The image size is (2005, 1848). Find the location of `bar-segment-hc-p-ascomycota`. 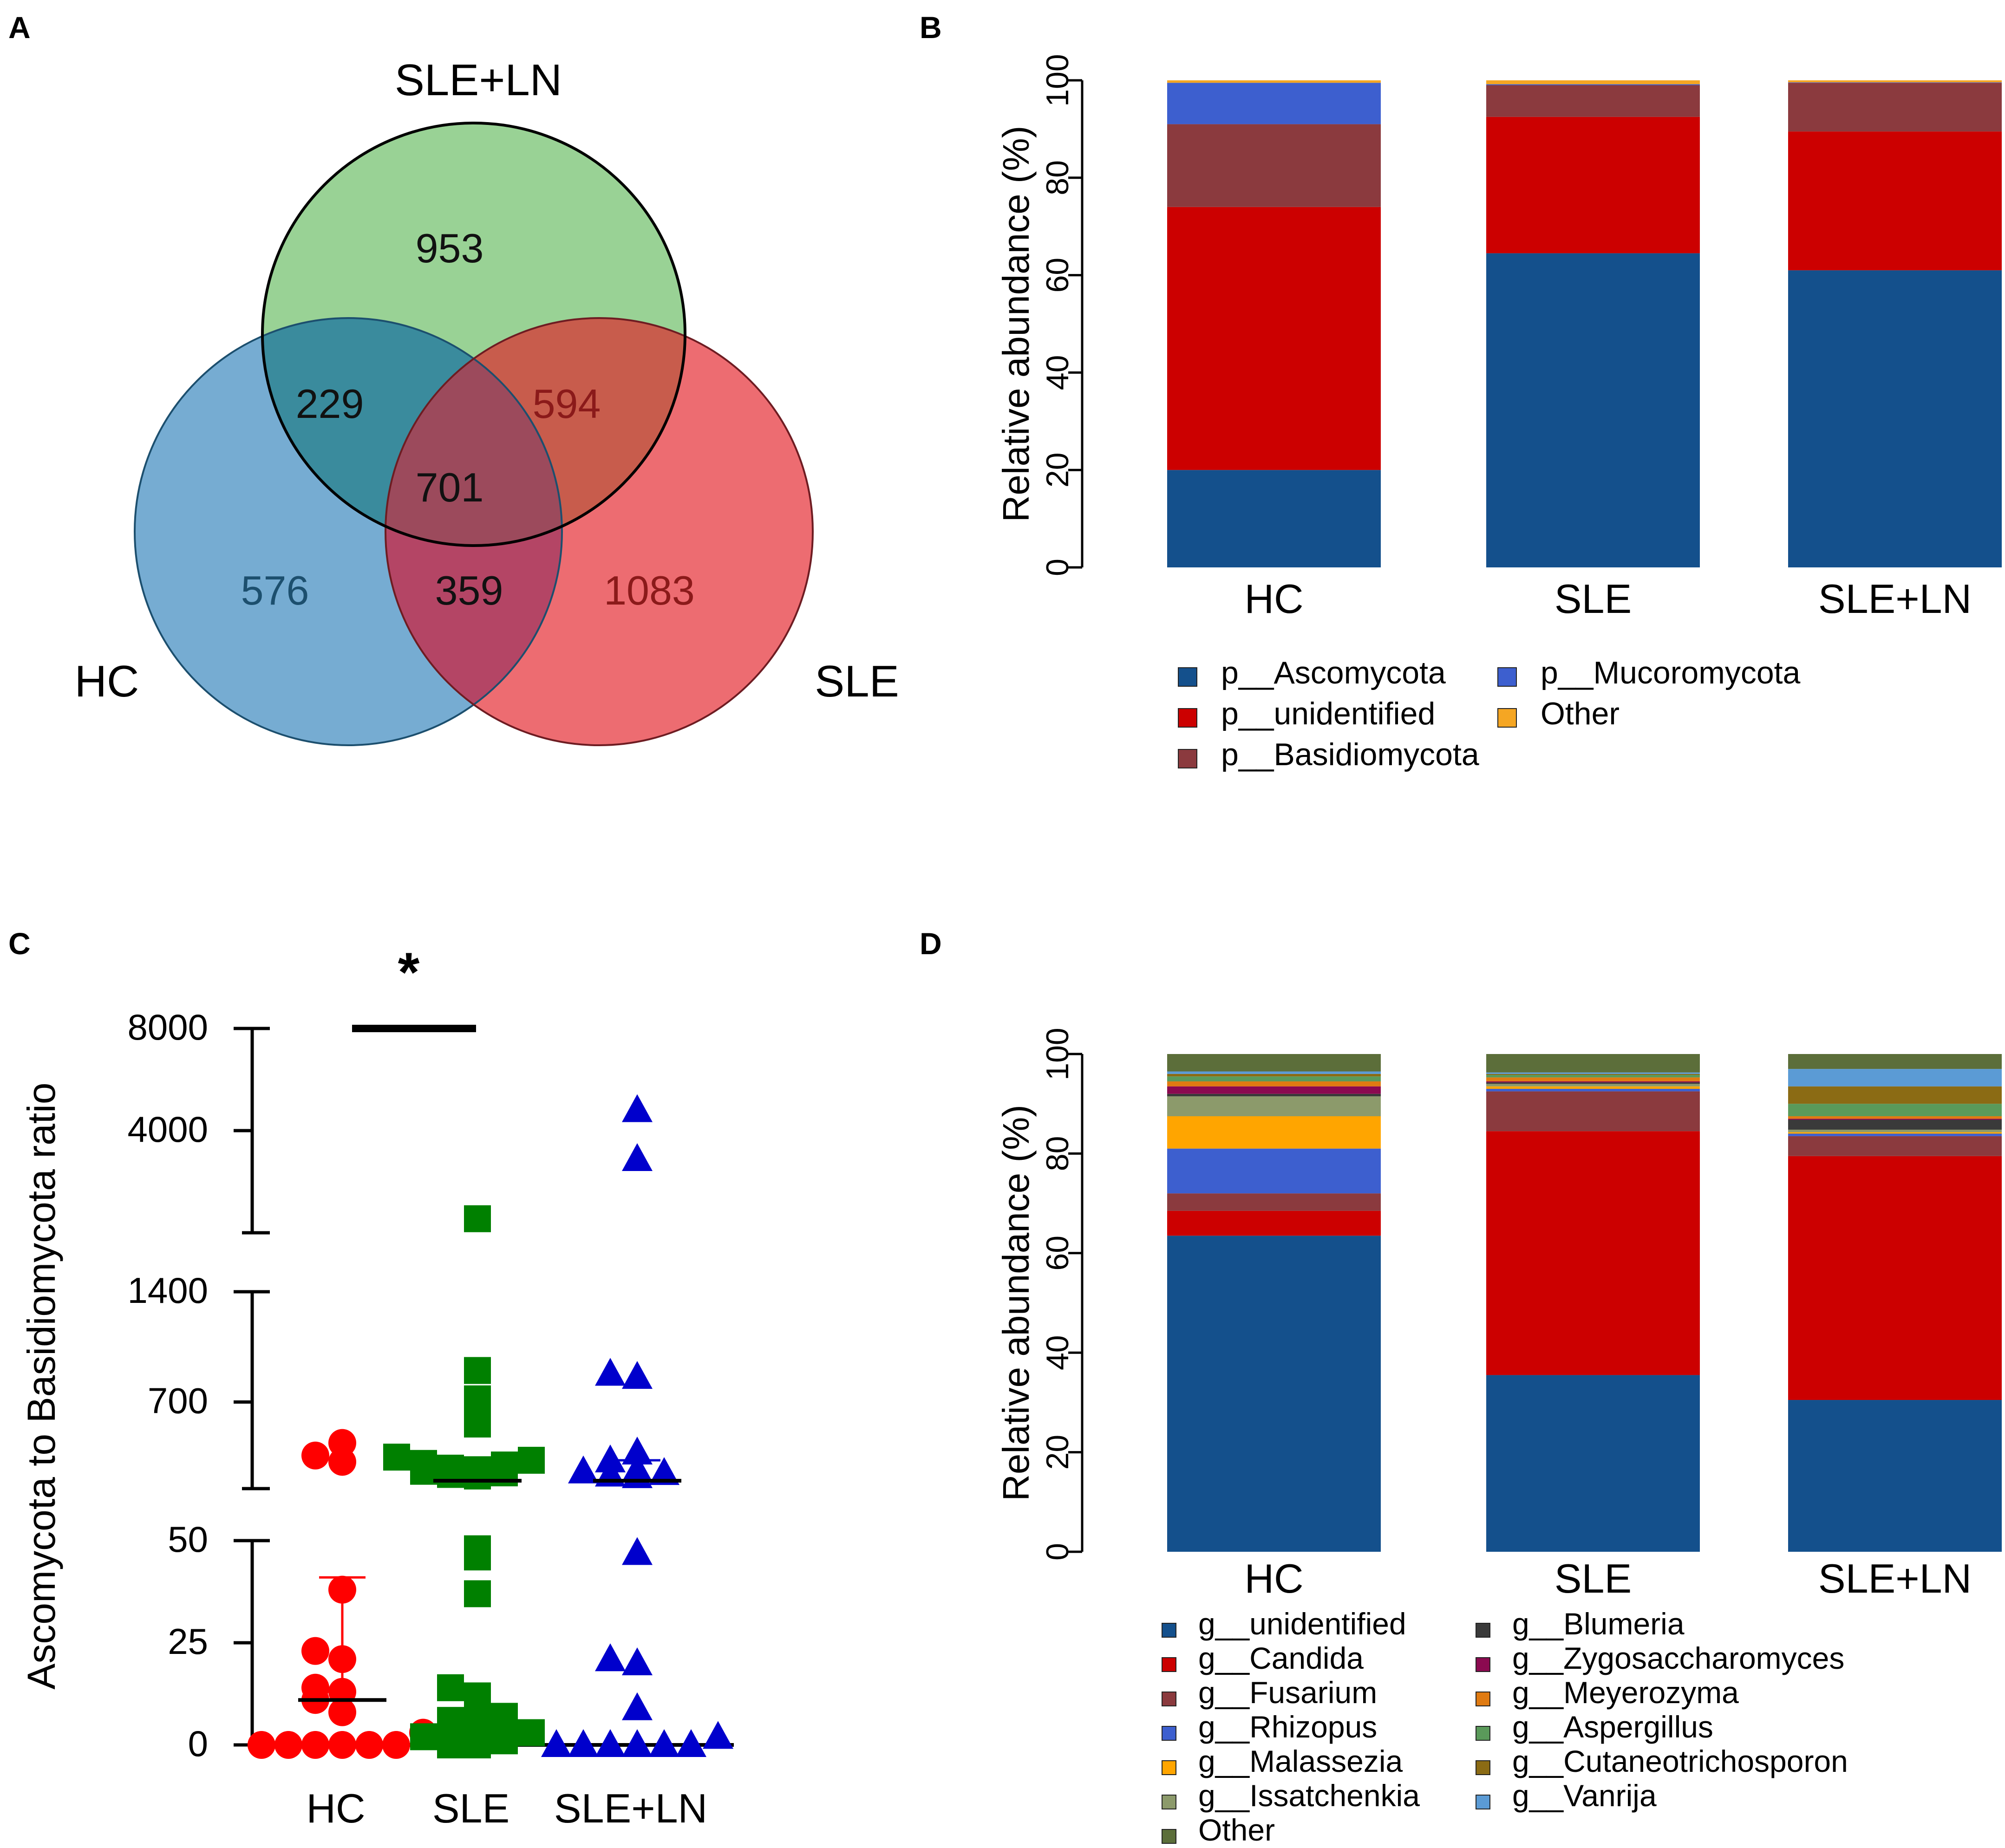

bar-segment-hc-p-ascomycota is located at coordinates (1274, 519).